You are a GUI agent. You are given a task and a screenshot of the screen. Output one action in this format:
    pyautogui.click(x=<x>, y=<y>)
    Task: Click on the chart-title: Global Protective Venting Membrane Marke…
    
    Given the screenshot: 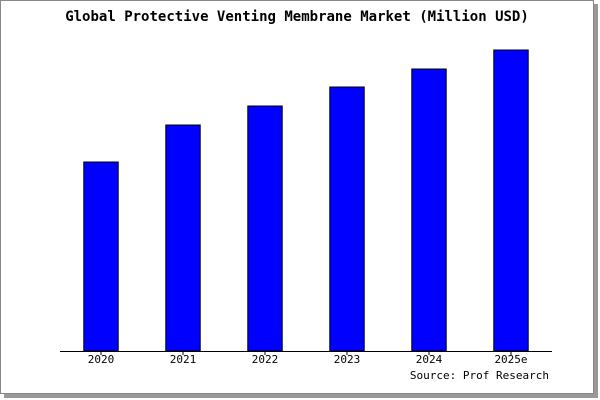 What is the action you would take?
    pyautogui.click(x=297, y=17)
    